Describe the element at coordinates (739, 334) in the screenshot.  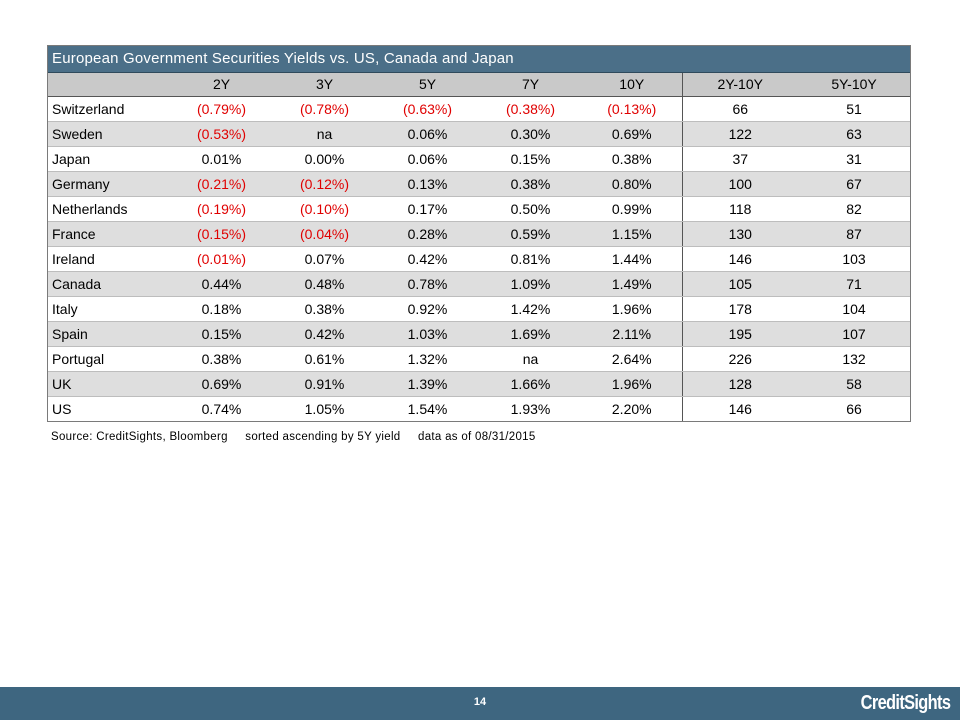
I see `value-cell: 195` at that location.